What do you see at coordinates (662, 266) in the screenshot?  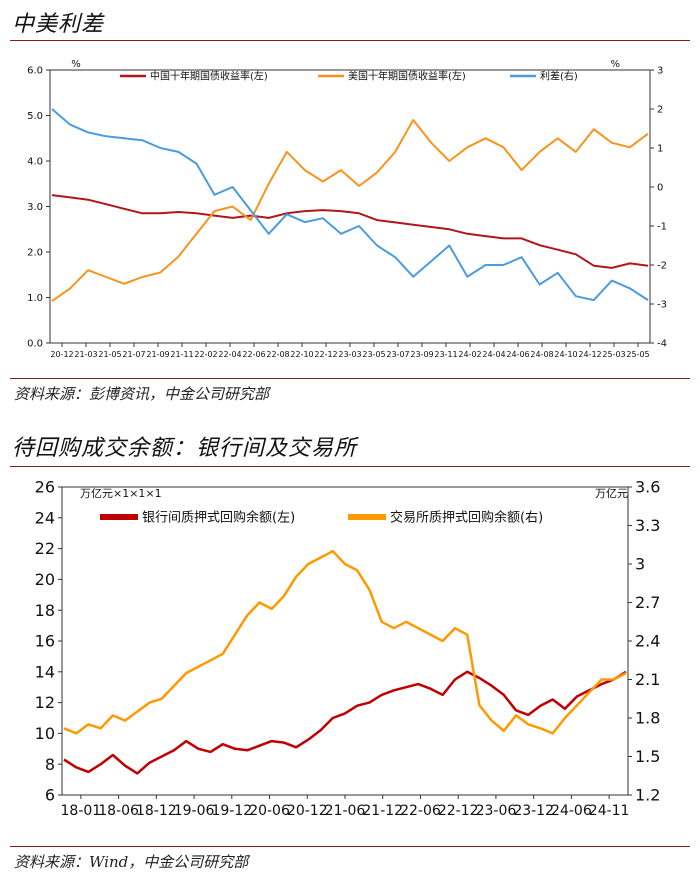 I see `chart1-ytick-right-label: -2` at bounding box center [662, 266].